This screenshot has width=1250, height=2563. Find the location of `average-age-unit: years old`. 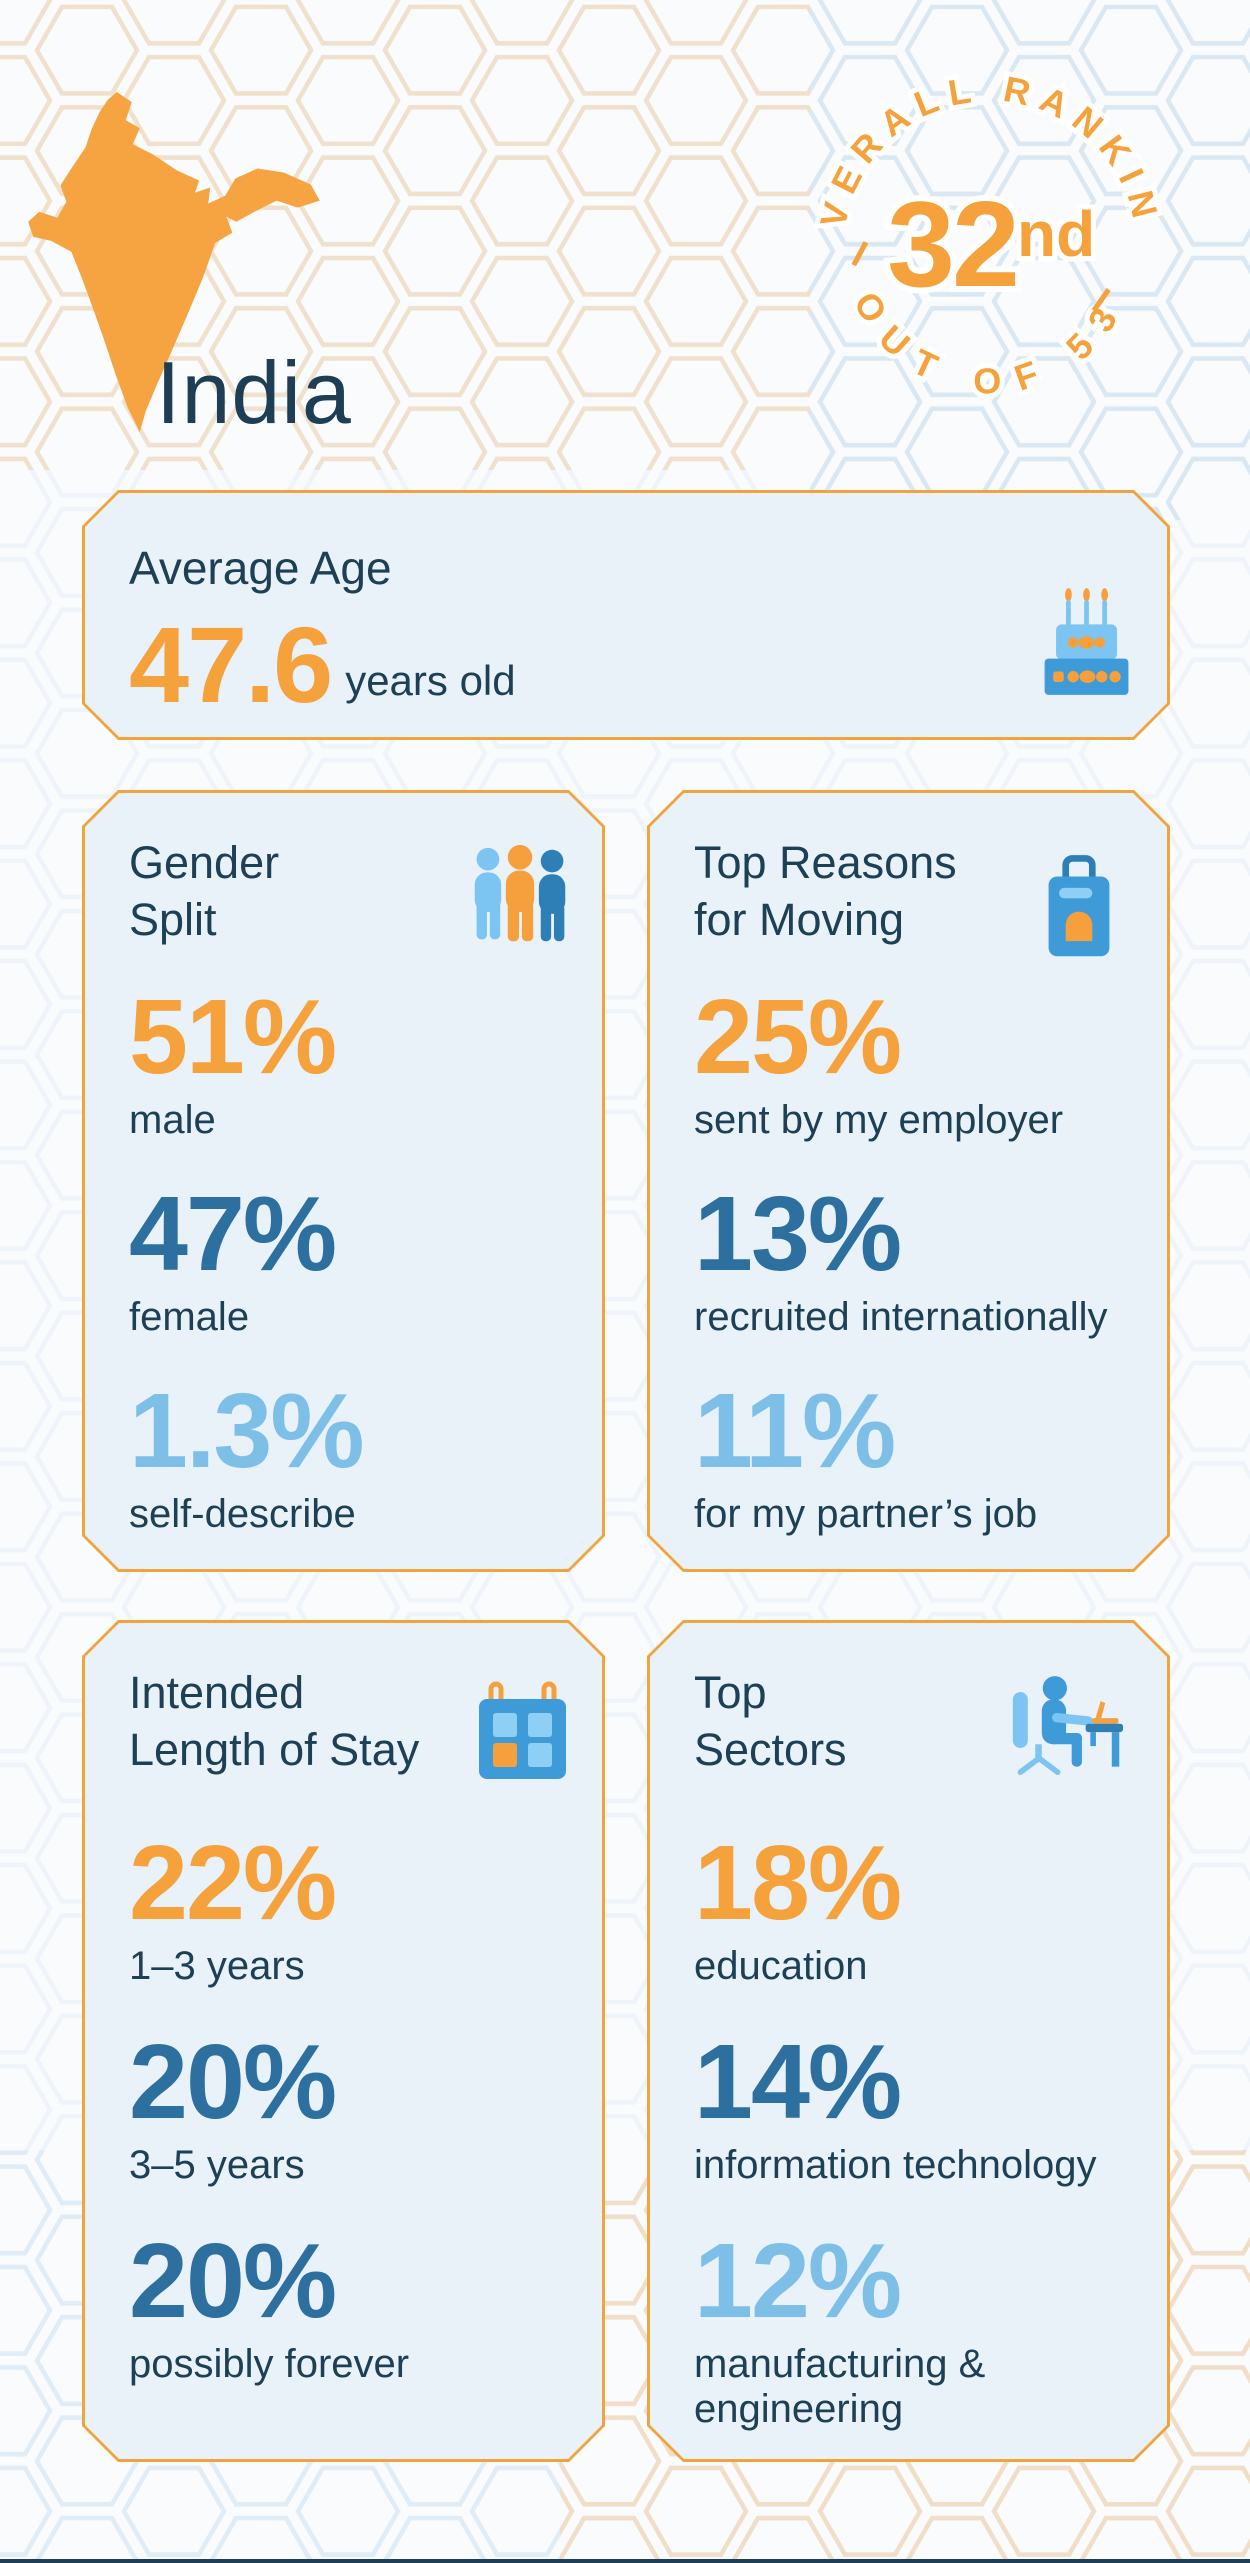

average-age-unit: years old is located at coordinates (430, 680).